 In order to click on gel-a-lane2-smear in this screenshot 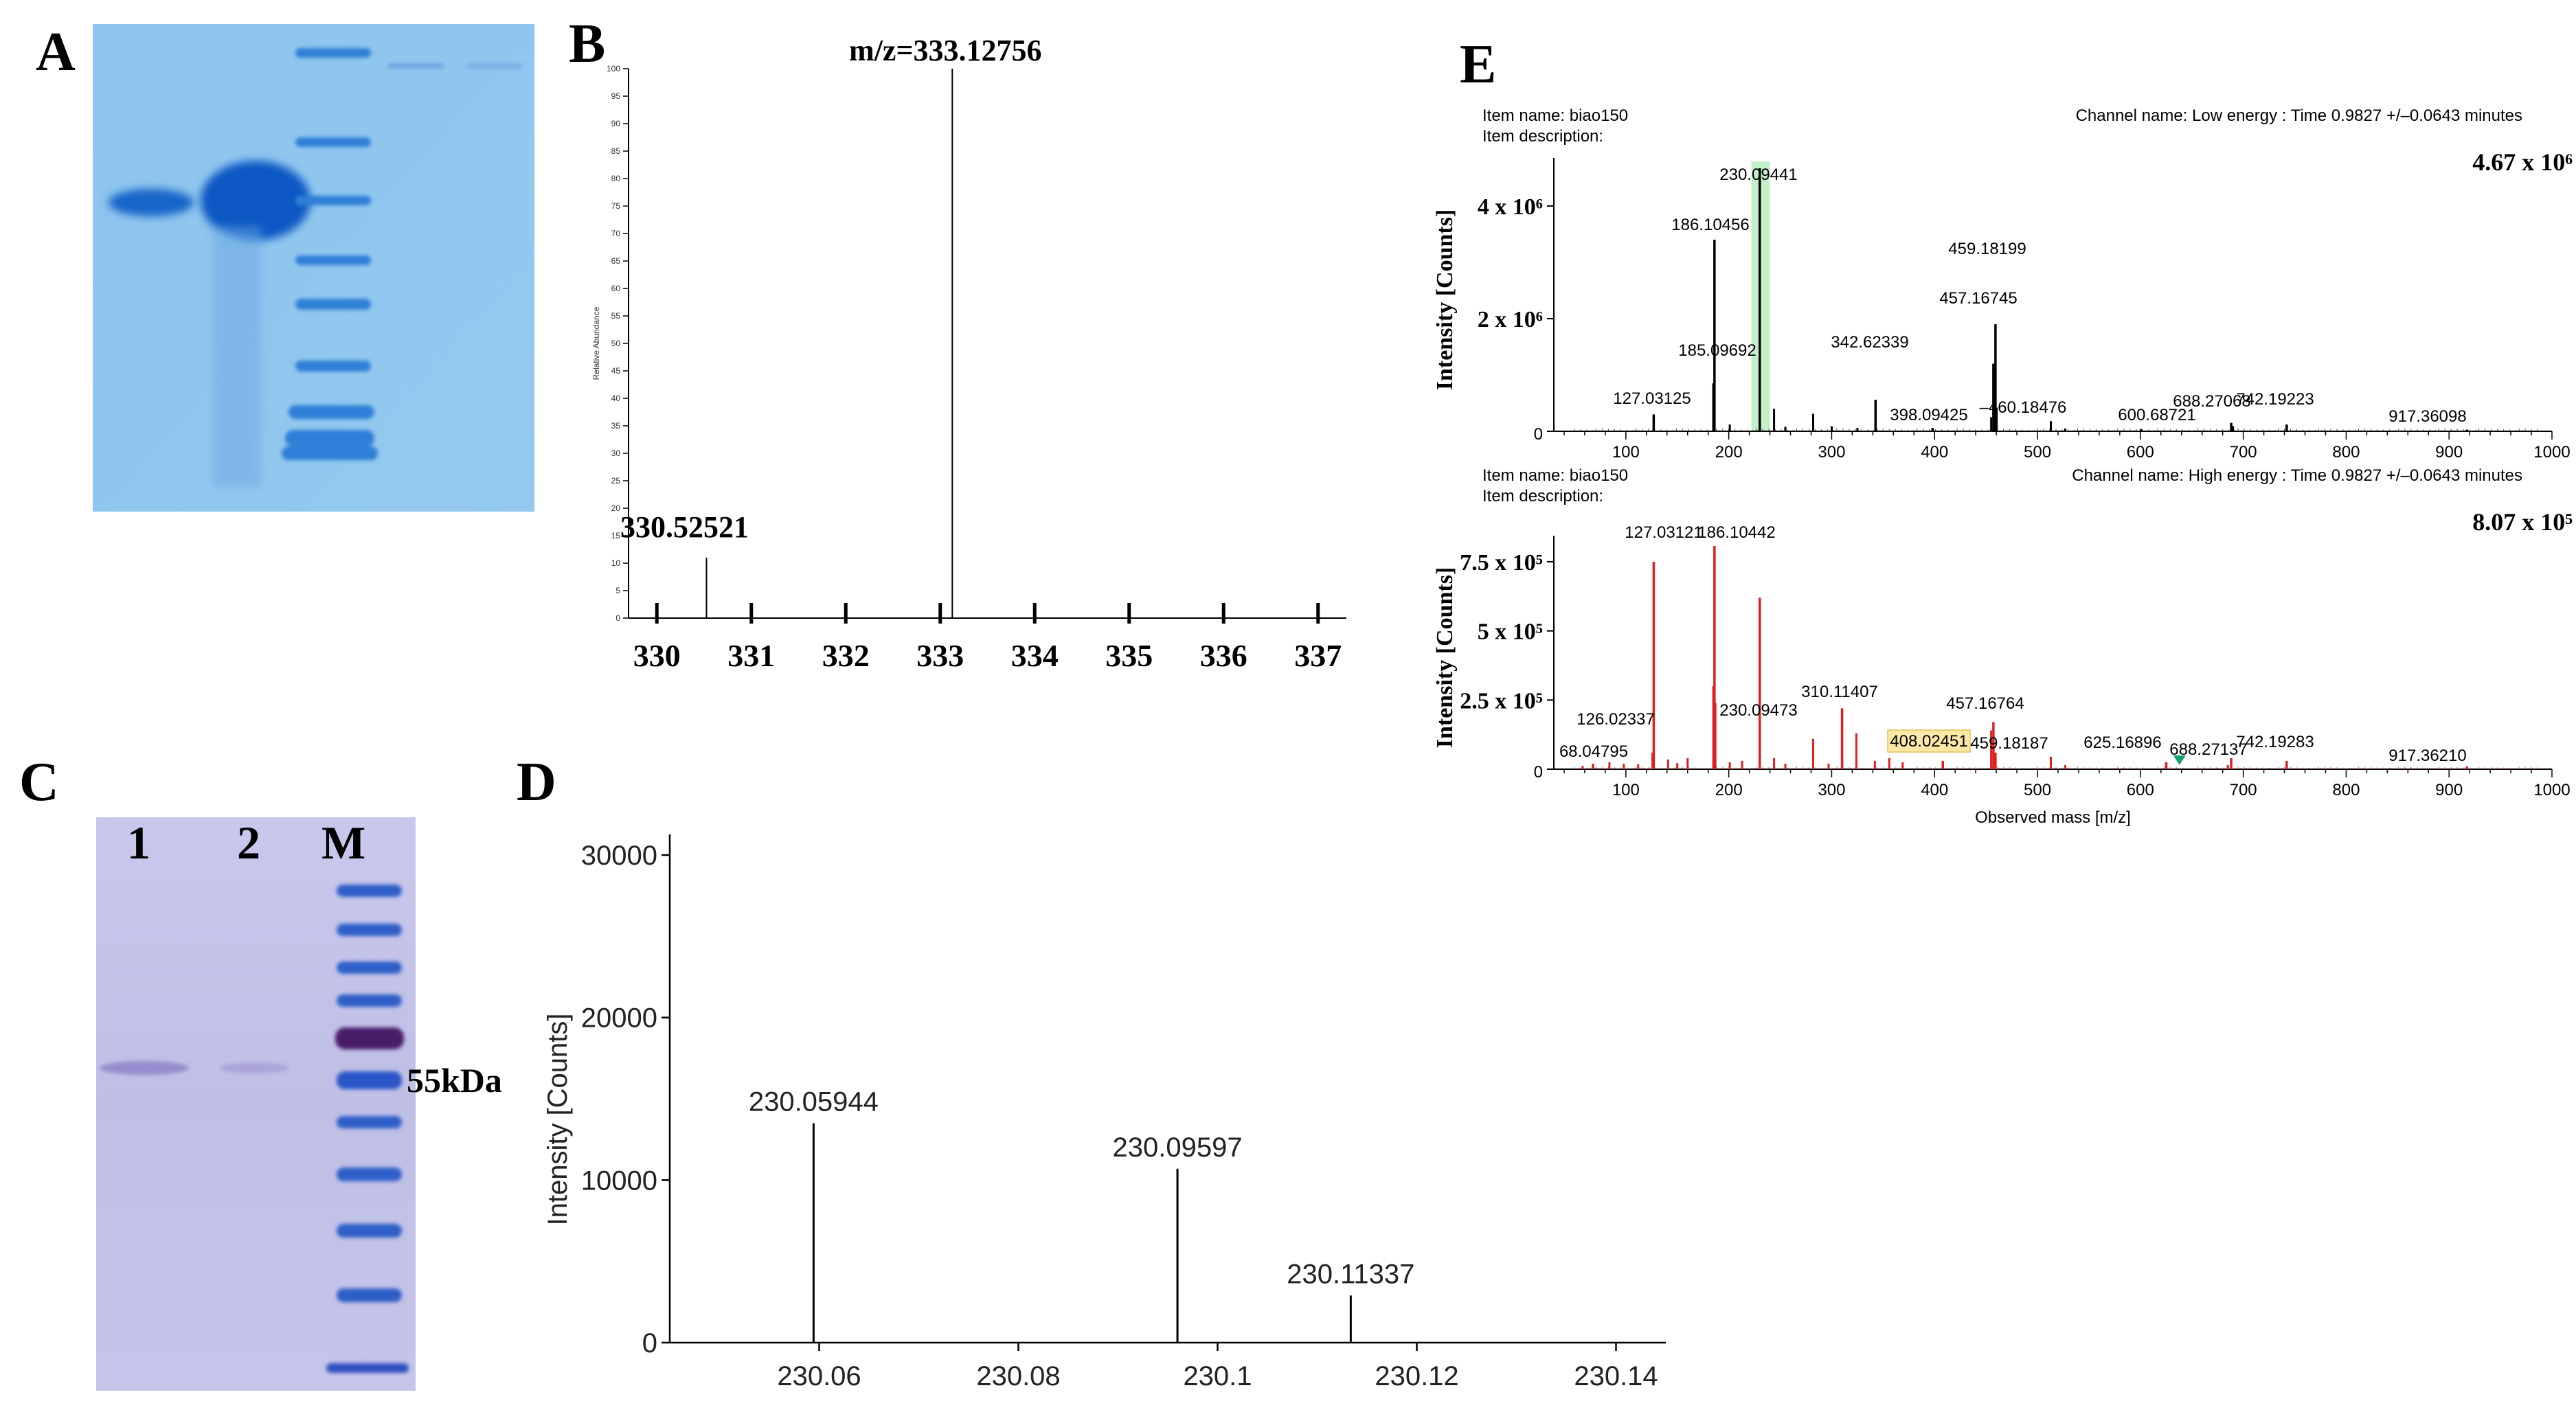, I will do `click(237, 357)`.